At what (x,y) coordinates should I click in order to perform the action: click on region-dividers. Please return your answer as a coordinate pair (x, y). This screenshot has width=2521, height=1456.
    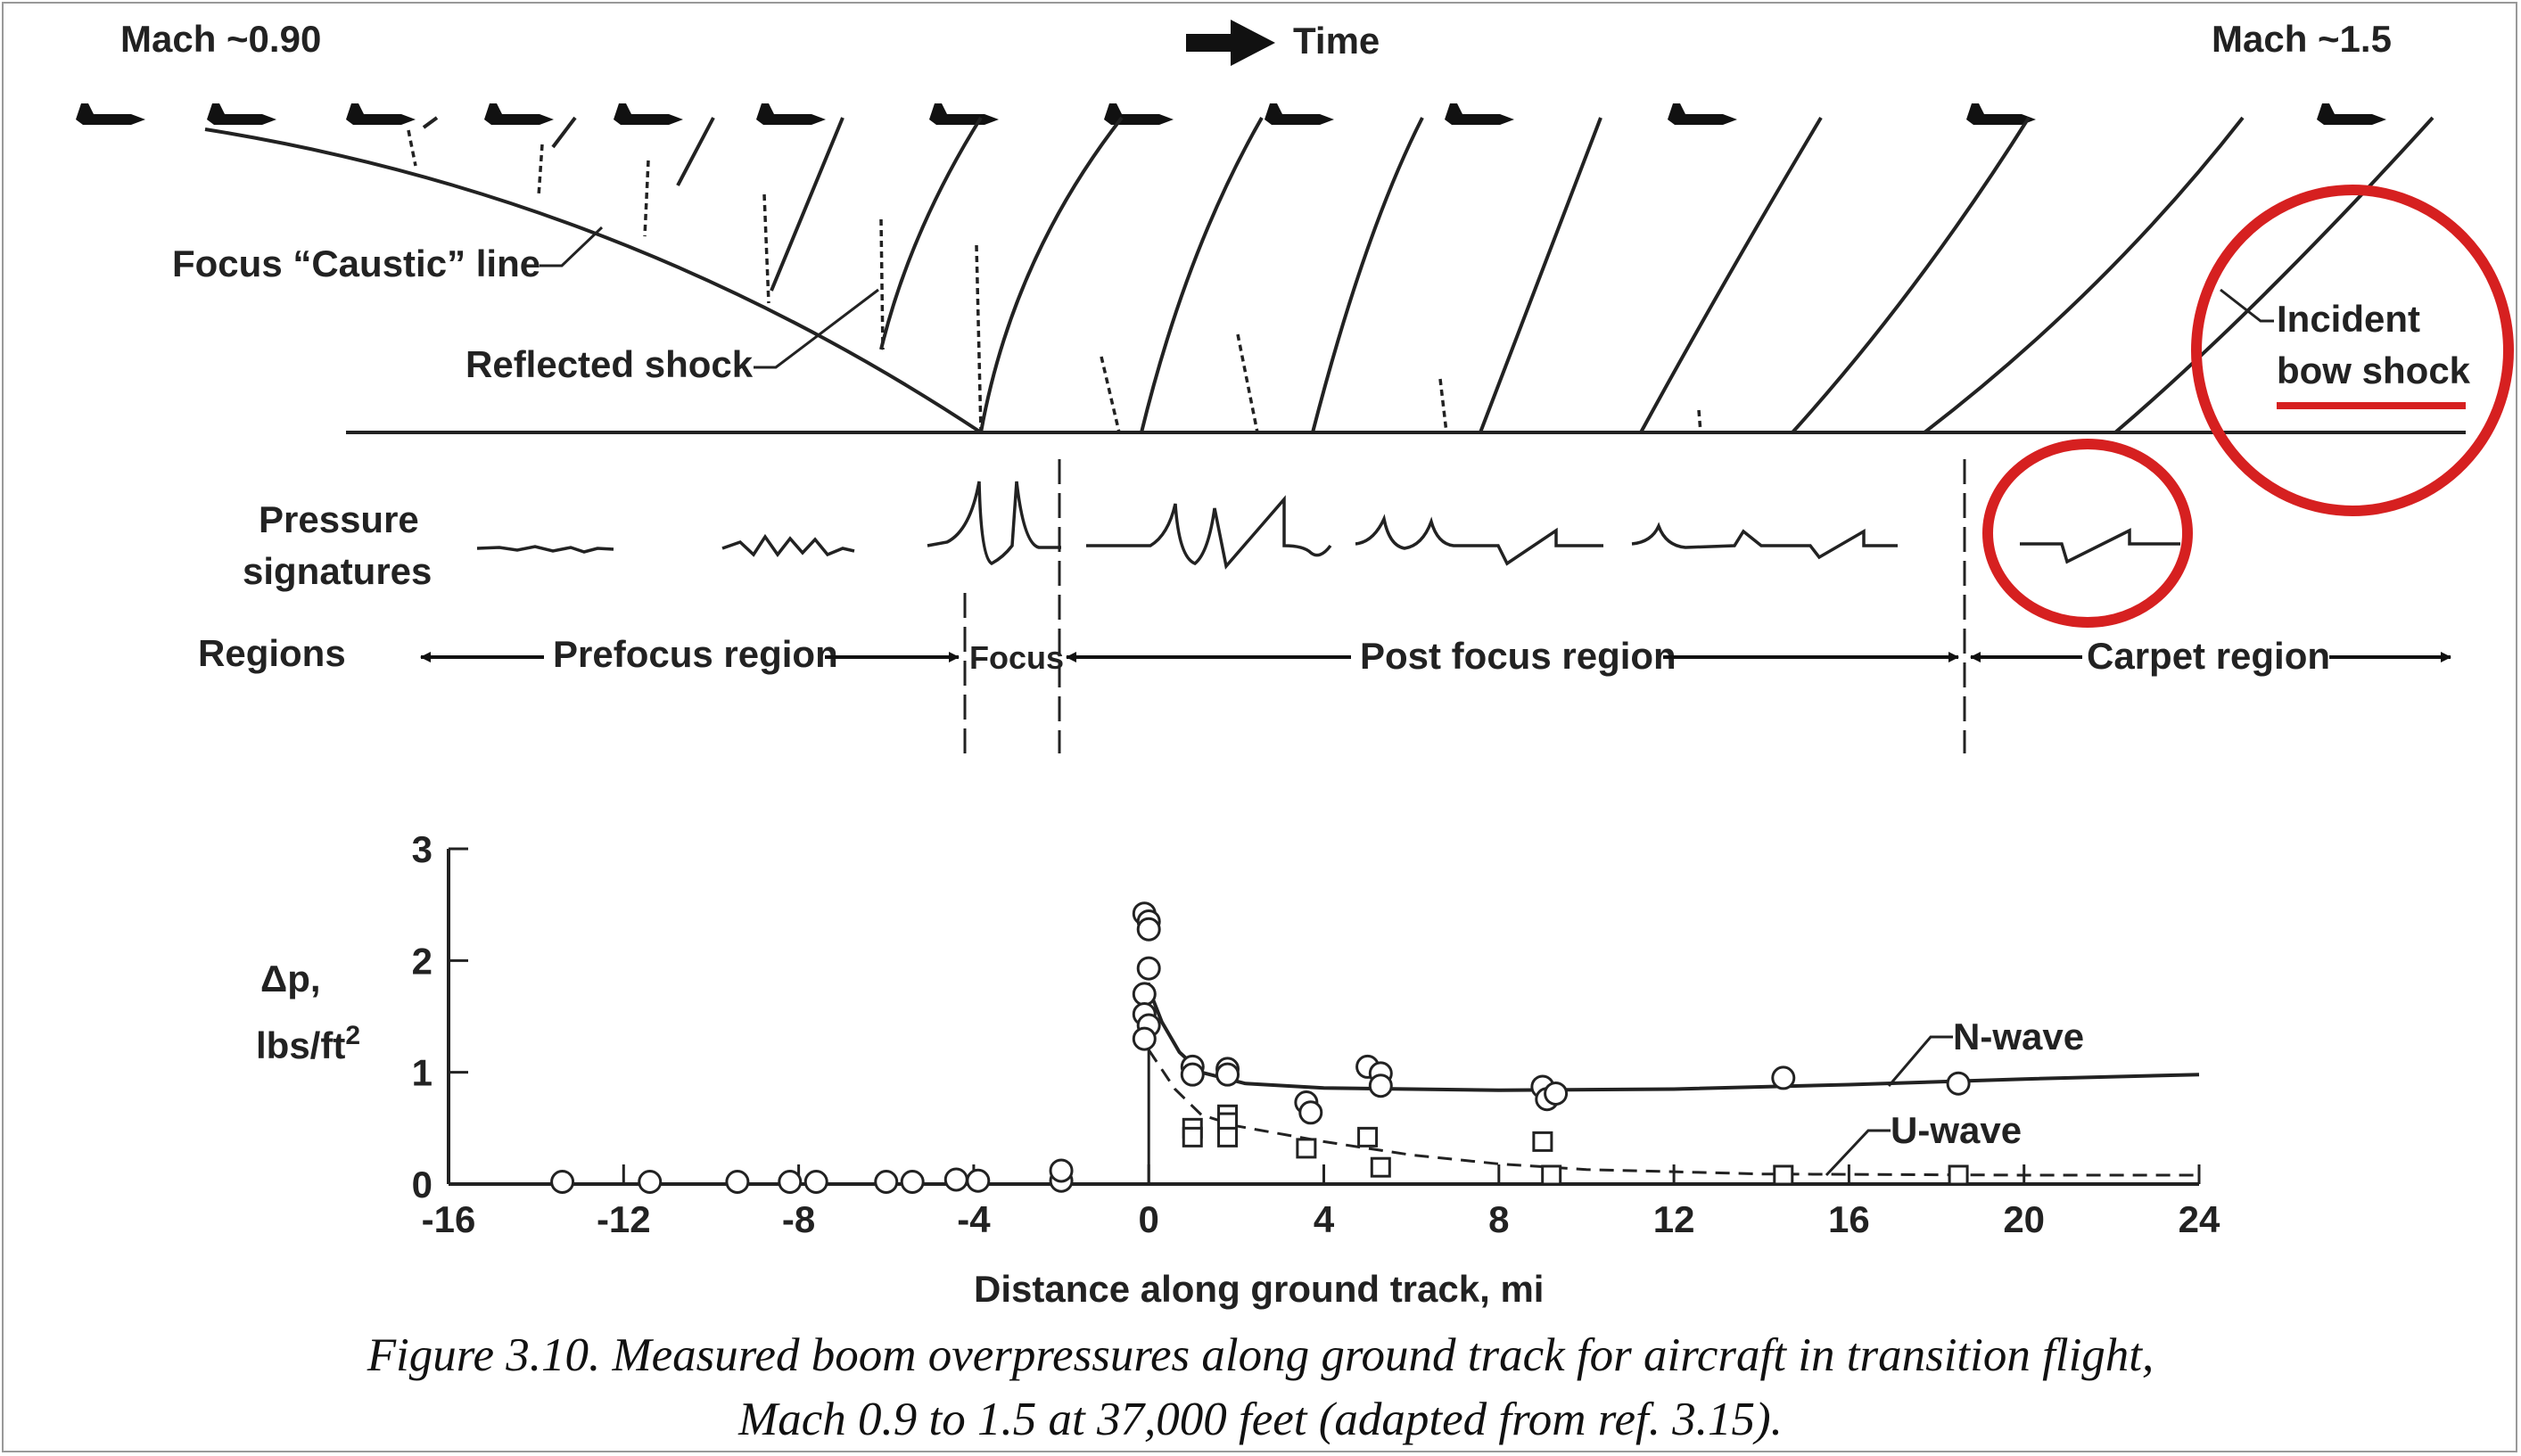
    Looking at the image, I should click on (1464, 606).